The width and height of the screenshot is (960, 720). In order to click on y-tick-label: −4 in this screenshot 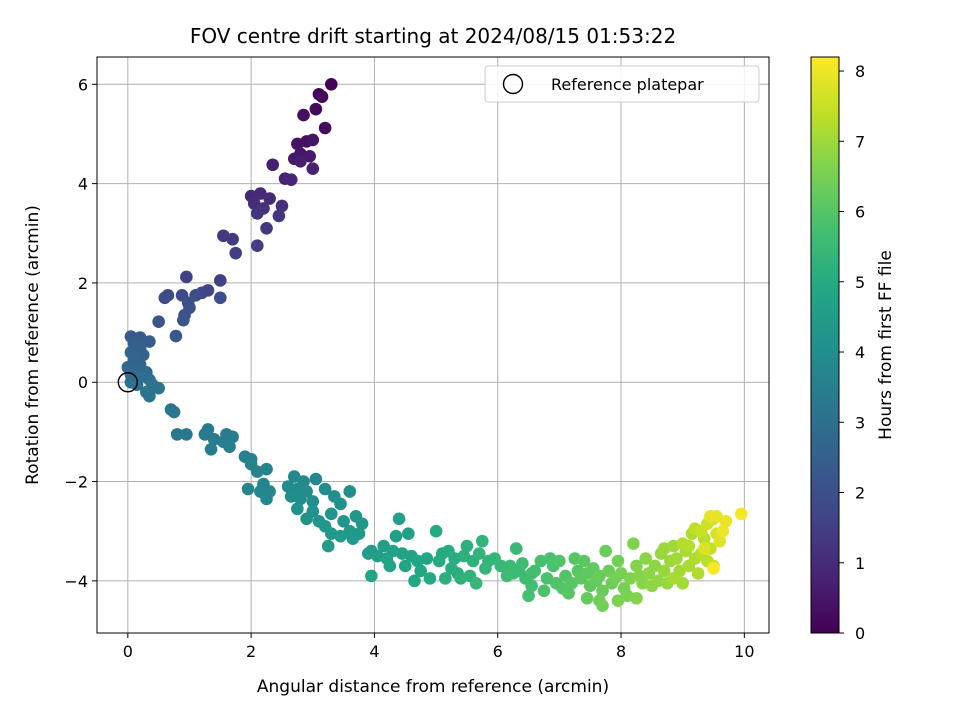, I will do `click(76, 581)`.